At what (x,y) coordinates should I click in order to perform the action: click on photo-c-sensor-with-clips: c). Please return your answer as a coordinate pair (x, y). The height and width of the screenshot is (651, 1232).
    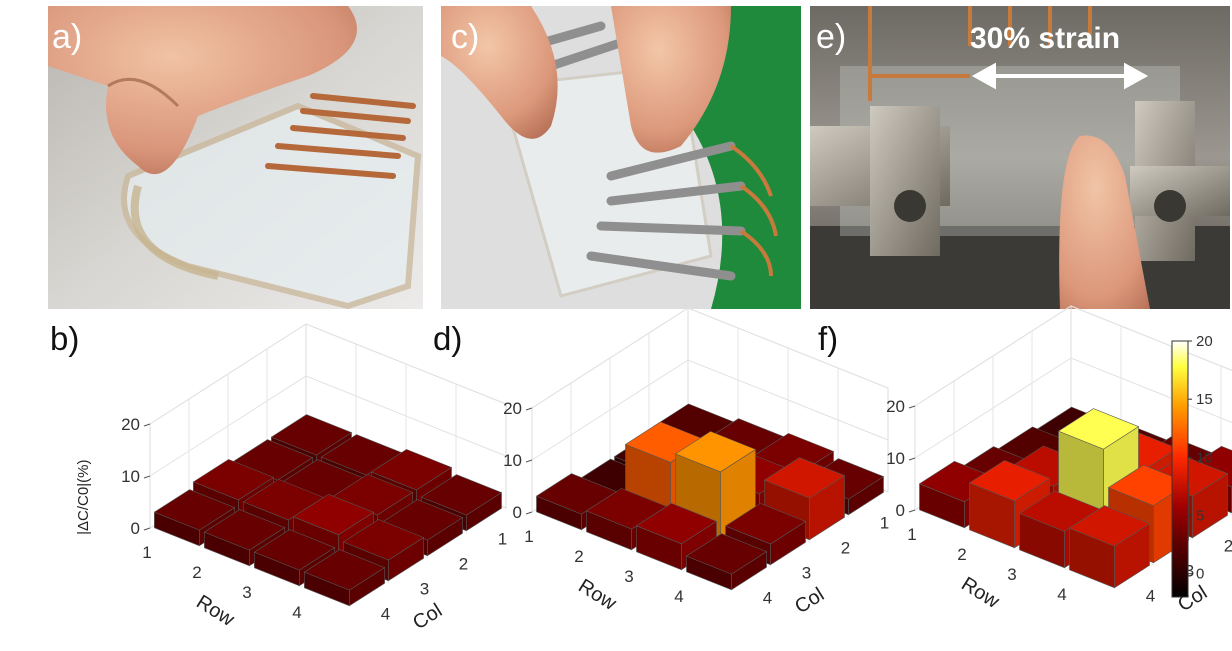
    Looking at the image, I should click on (621, 157).